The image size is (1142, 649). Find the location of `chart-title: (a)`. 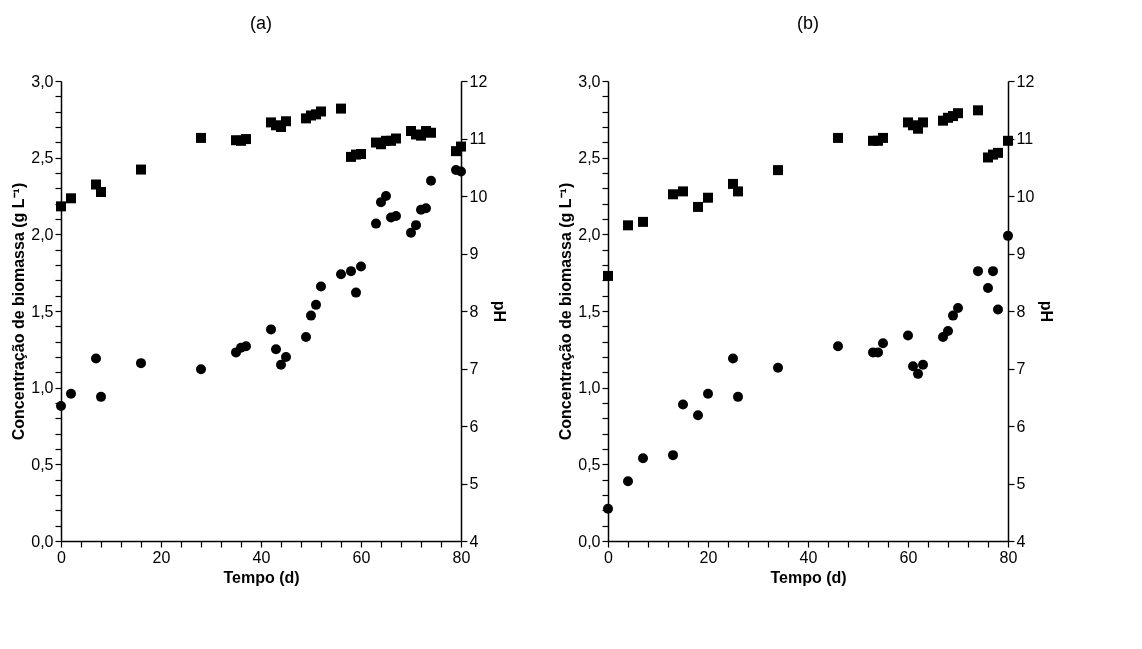

chart-title: (a) is located at coordinates (261, 23).